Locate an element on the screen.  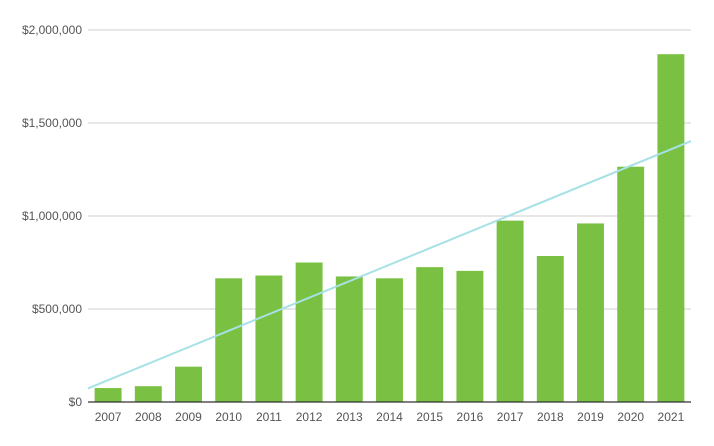
y-tick-label: $1,500,000 is located at coordinates (52, 123).